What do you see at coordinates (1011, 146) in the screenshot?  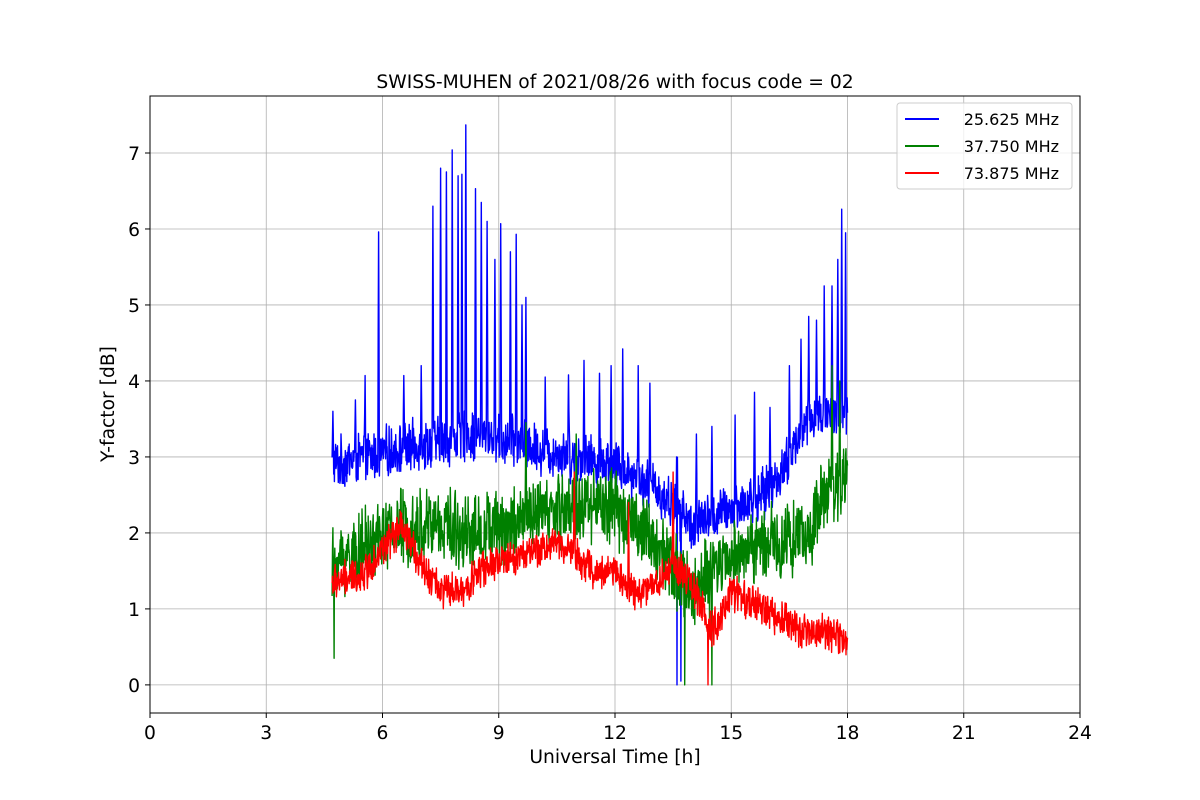 I see `legend-label: 37.750 MHz` at bounding box center [1011, 146].